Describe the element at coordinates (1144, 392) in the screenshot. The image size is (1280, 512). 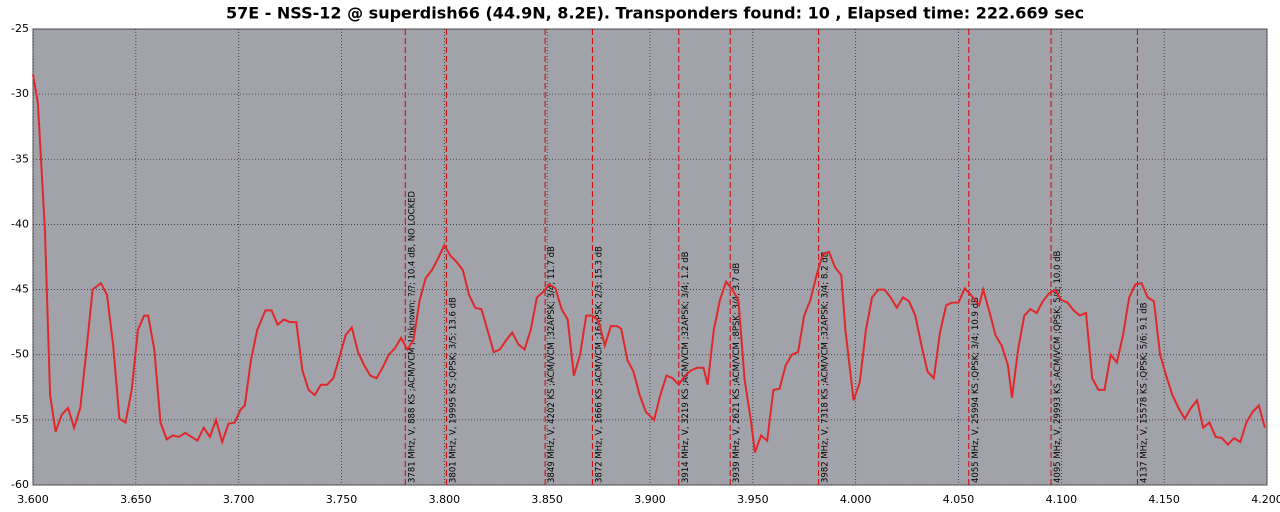
I see `transponder-label: 4137 MHz, V, 15578 KS ;QPSK; 5/6; 9.1 dB` at that location.